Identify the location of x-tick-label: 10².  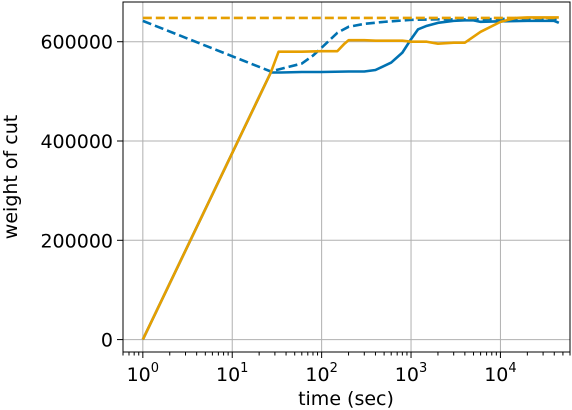
(321, 373).